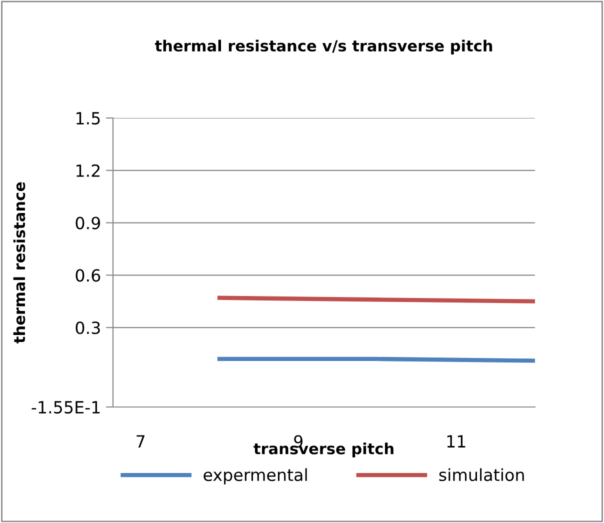 The height and width of the screenshot is (523, 604). What do you see at coordinates (323, 47) in the screenshot?
I see `chart-title: thermal resistance v/s transverse pitch` at bounding box center [323, 47].